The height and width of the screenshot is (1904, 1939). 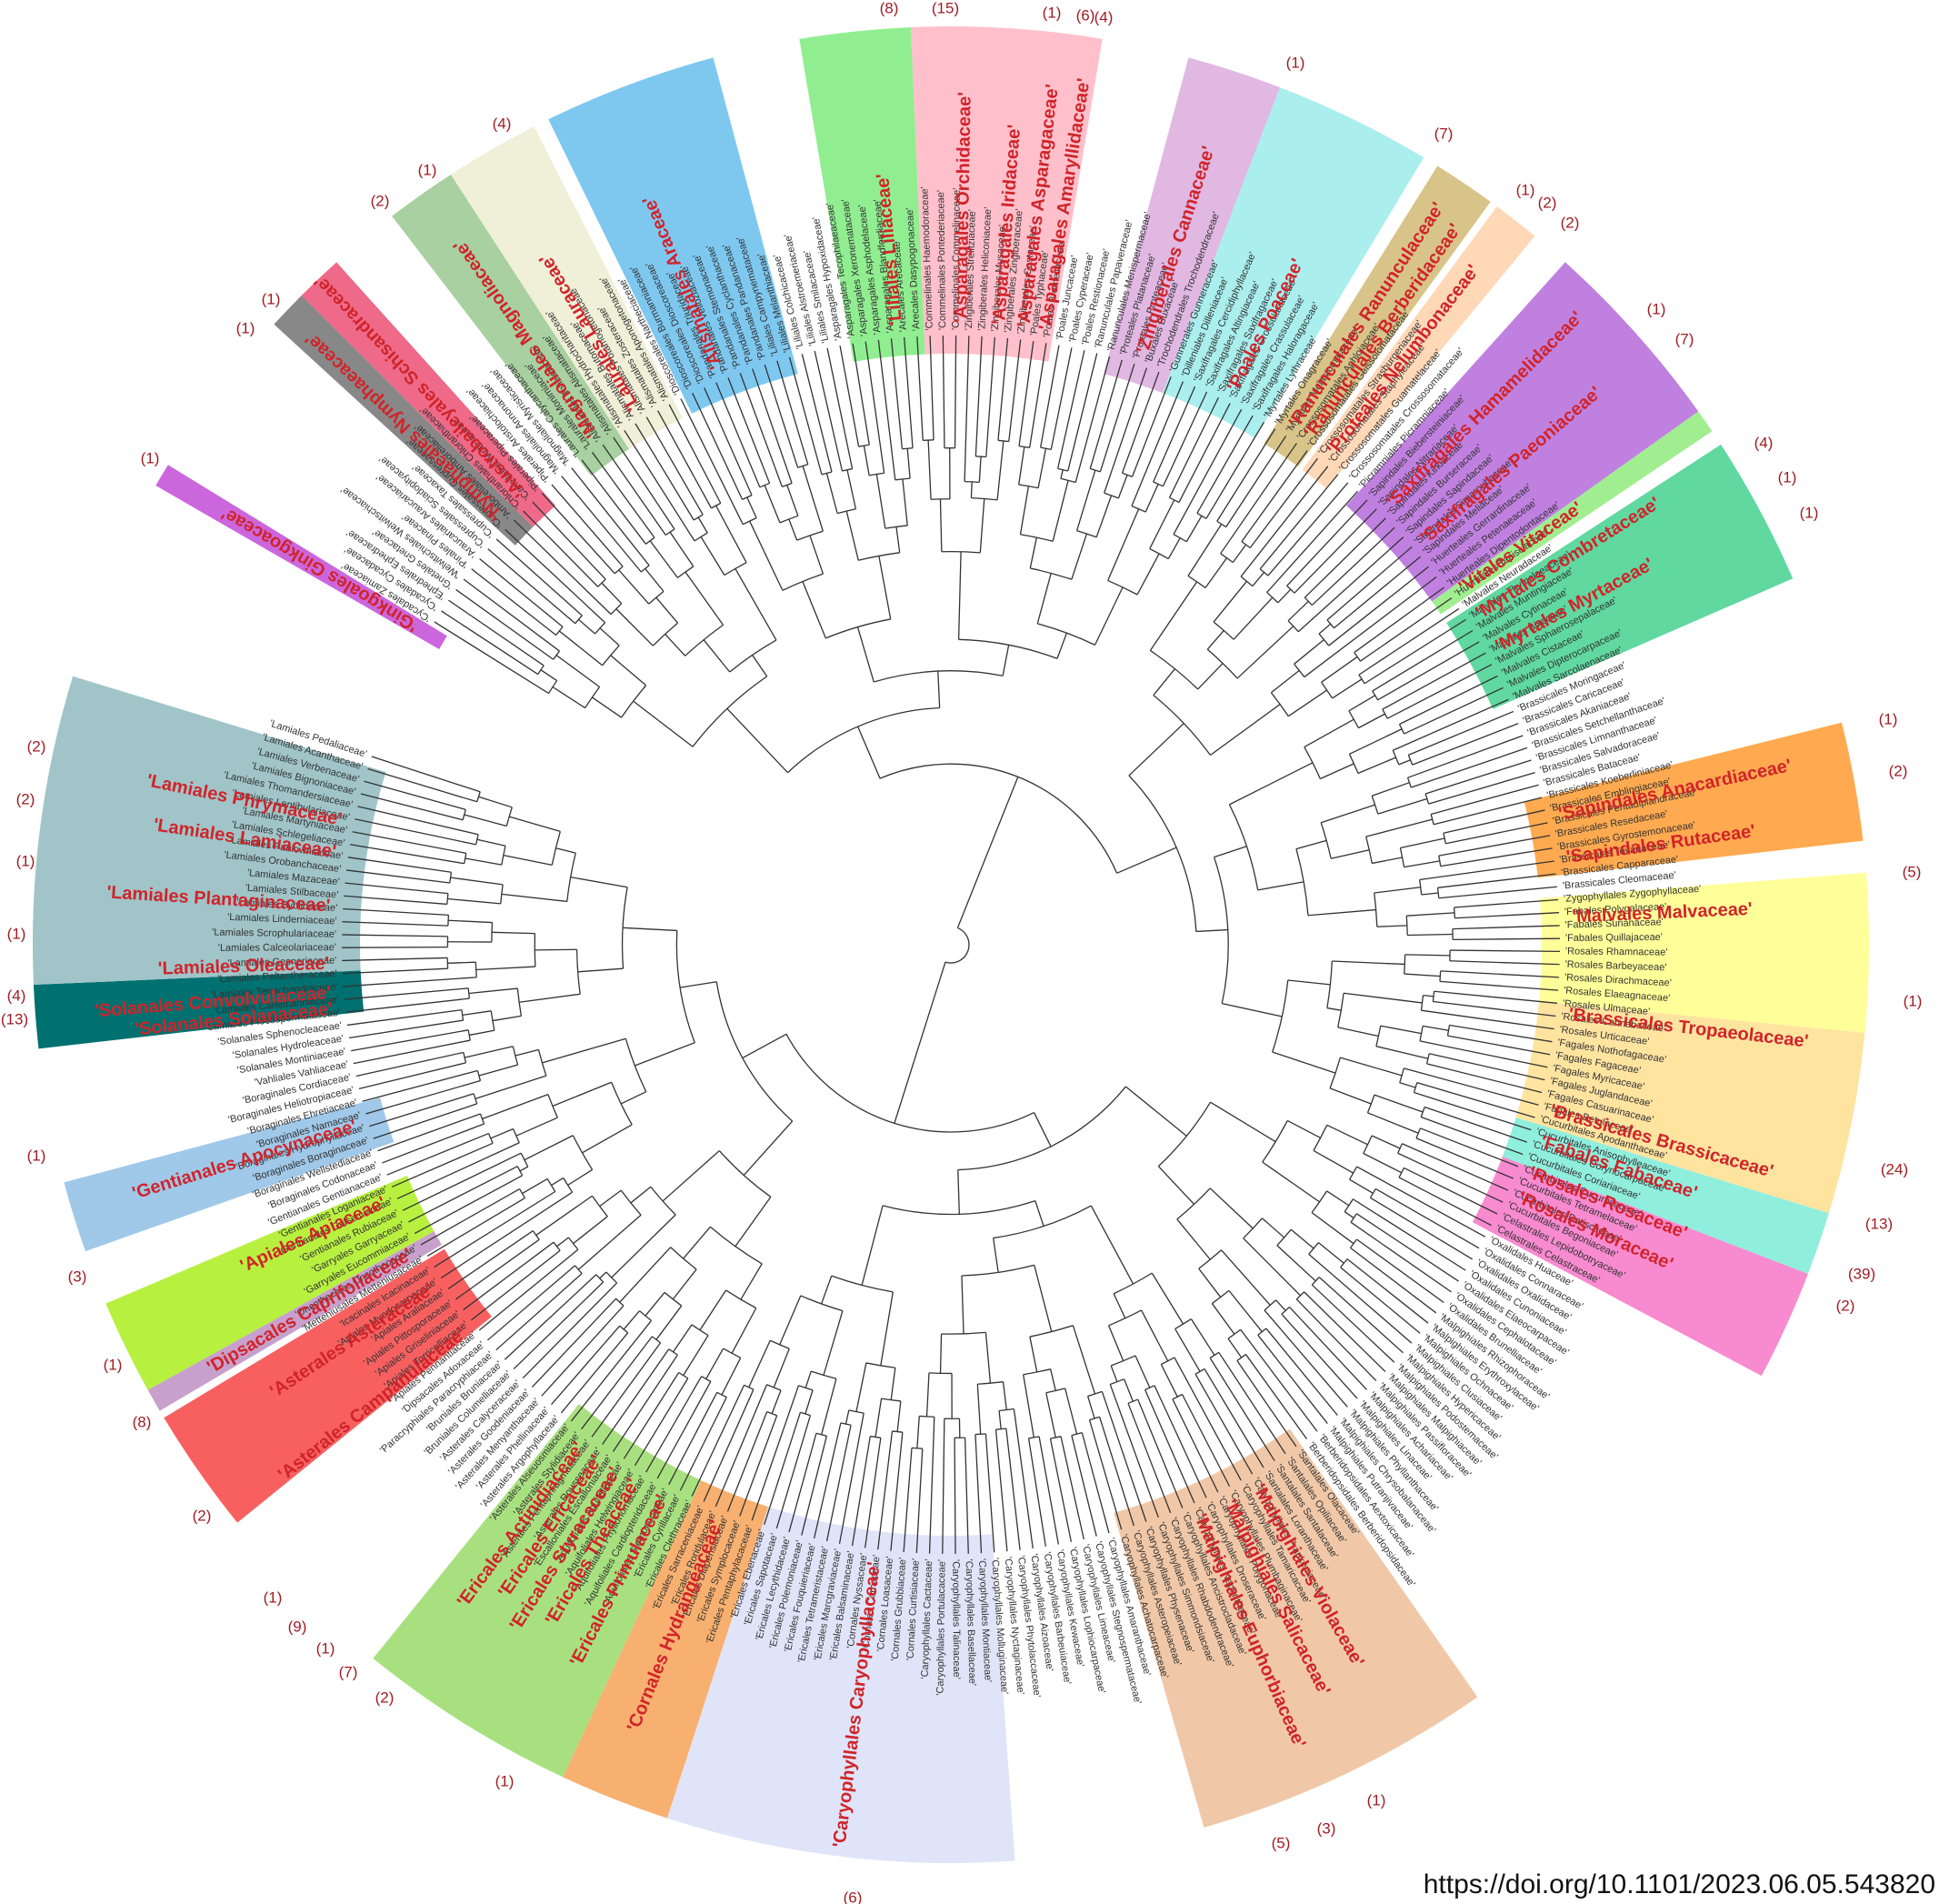 I want to click on family-label: 'Caryophyllales Basellaceae', so click(x=971, y=1623).